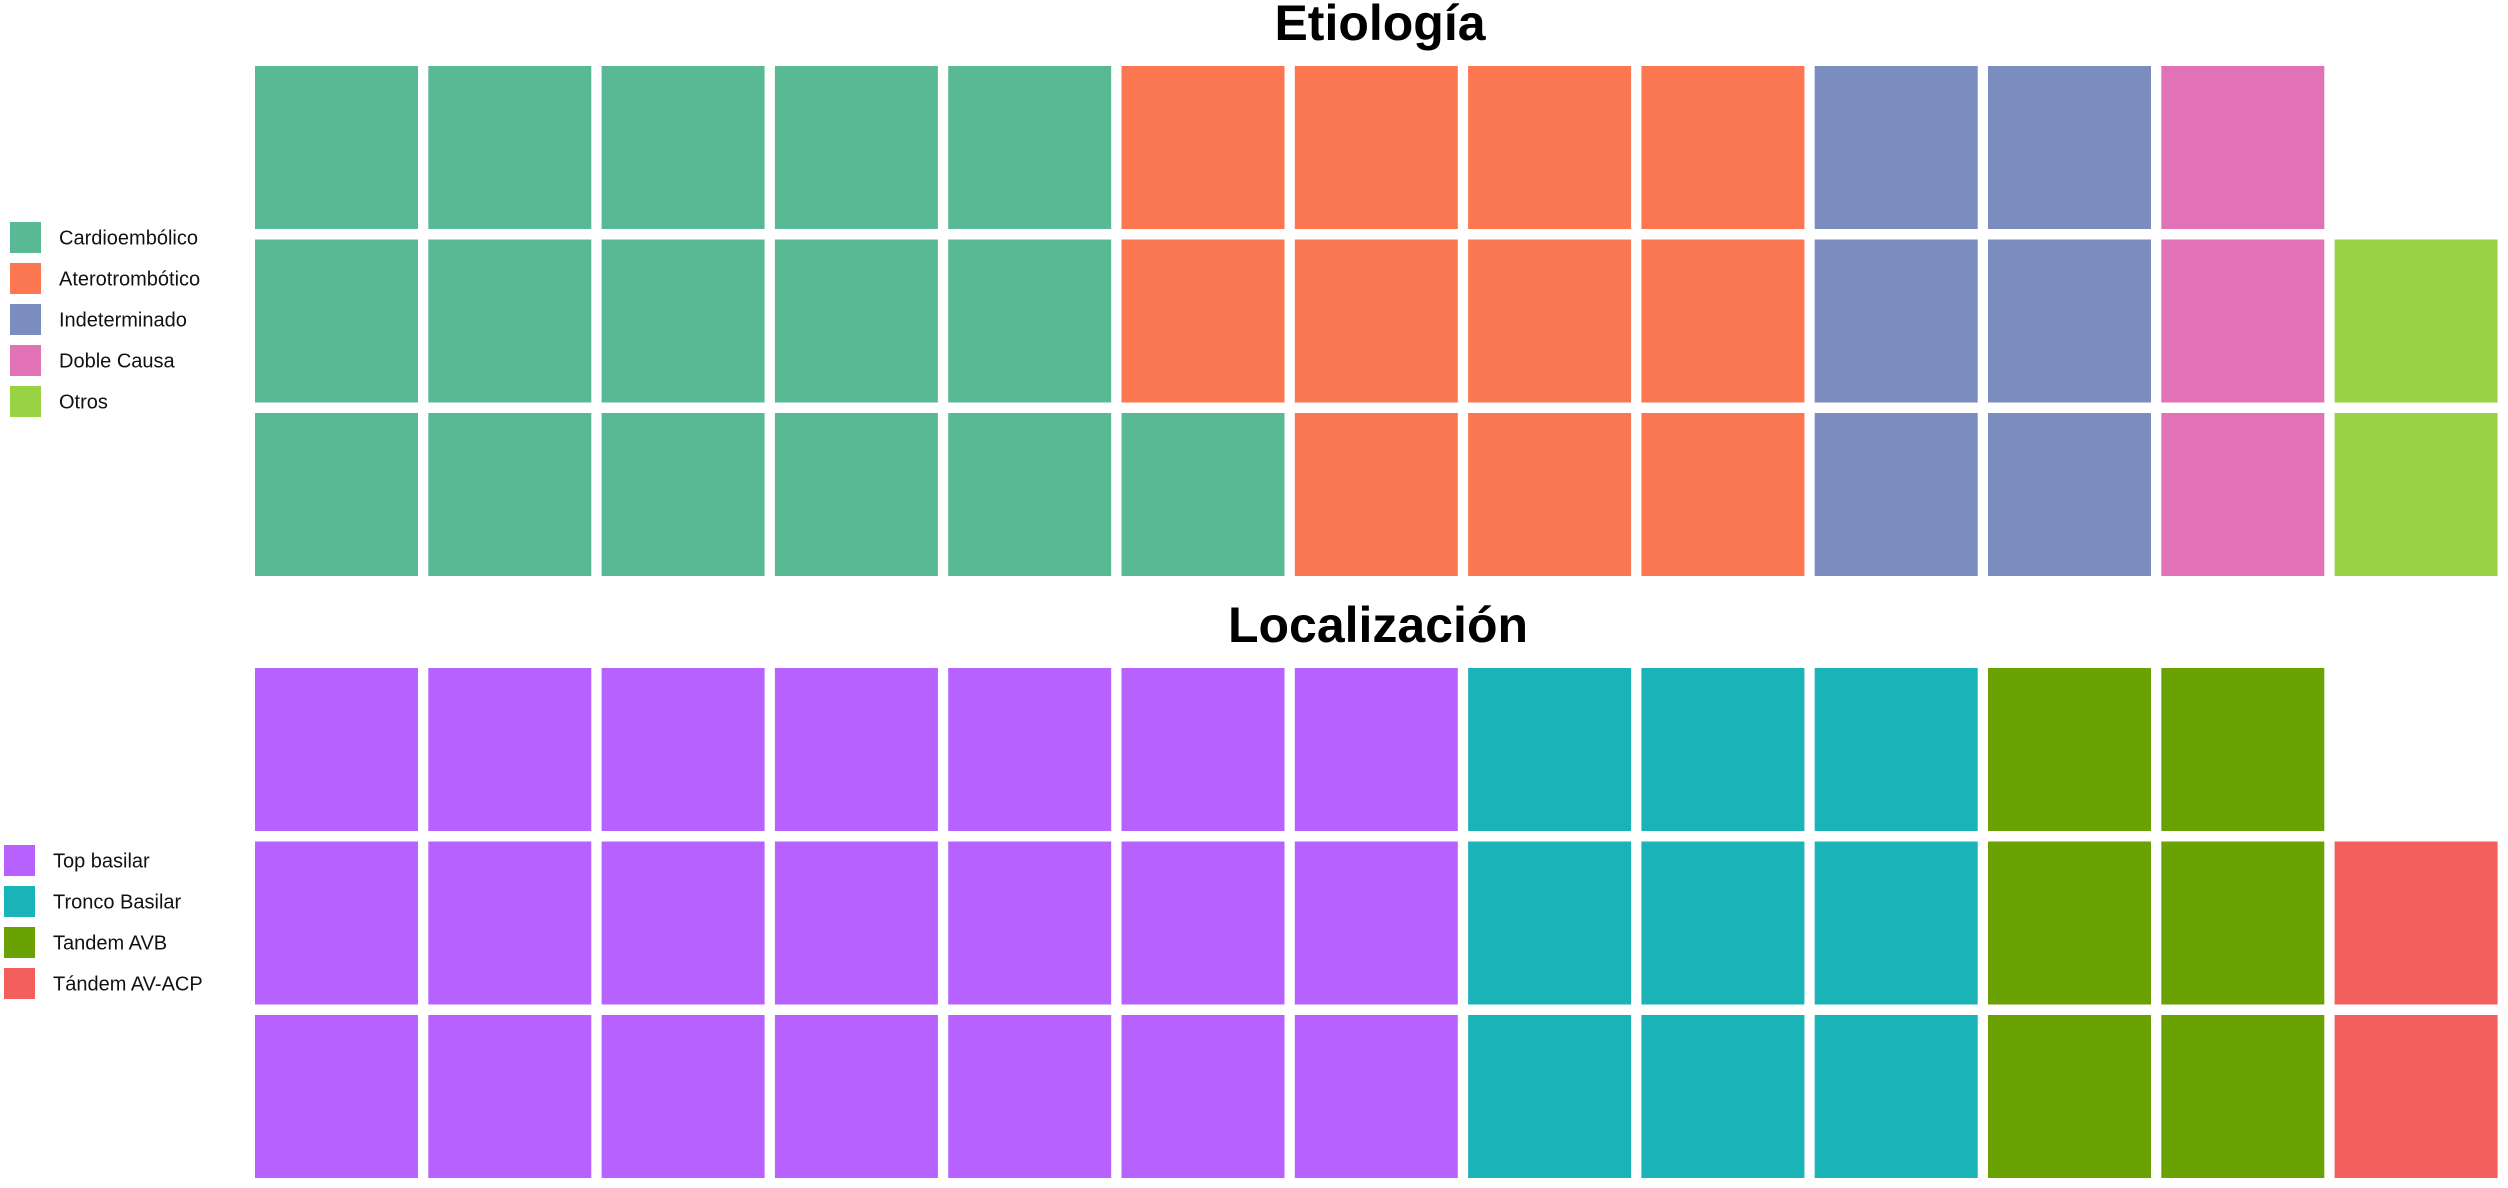  What do you see at coordinates (117, 903) in the screenshot?
I see `legend-label: Tronco Basilar` at bounding box center [117, 903].